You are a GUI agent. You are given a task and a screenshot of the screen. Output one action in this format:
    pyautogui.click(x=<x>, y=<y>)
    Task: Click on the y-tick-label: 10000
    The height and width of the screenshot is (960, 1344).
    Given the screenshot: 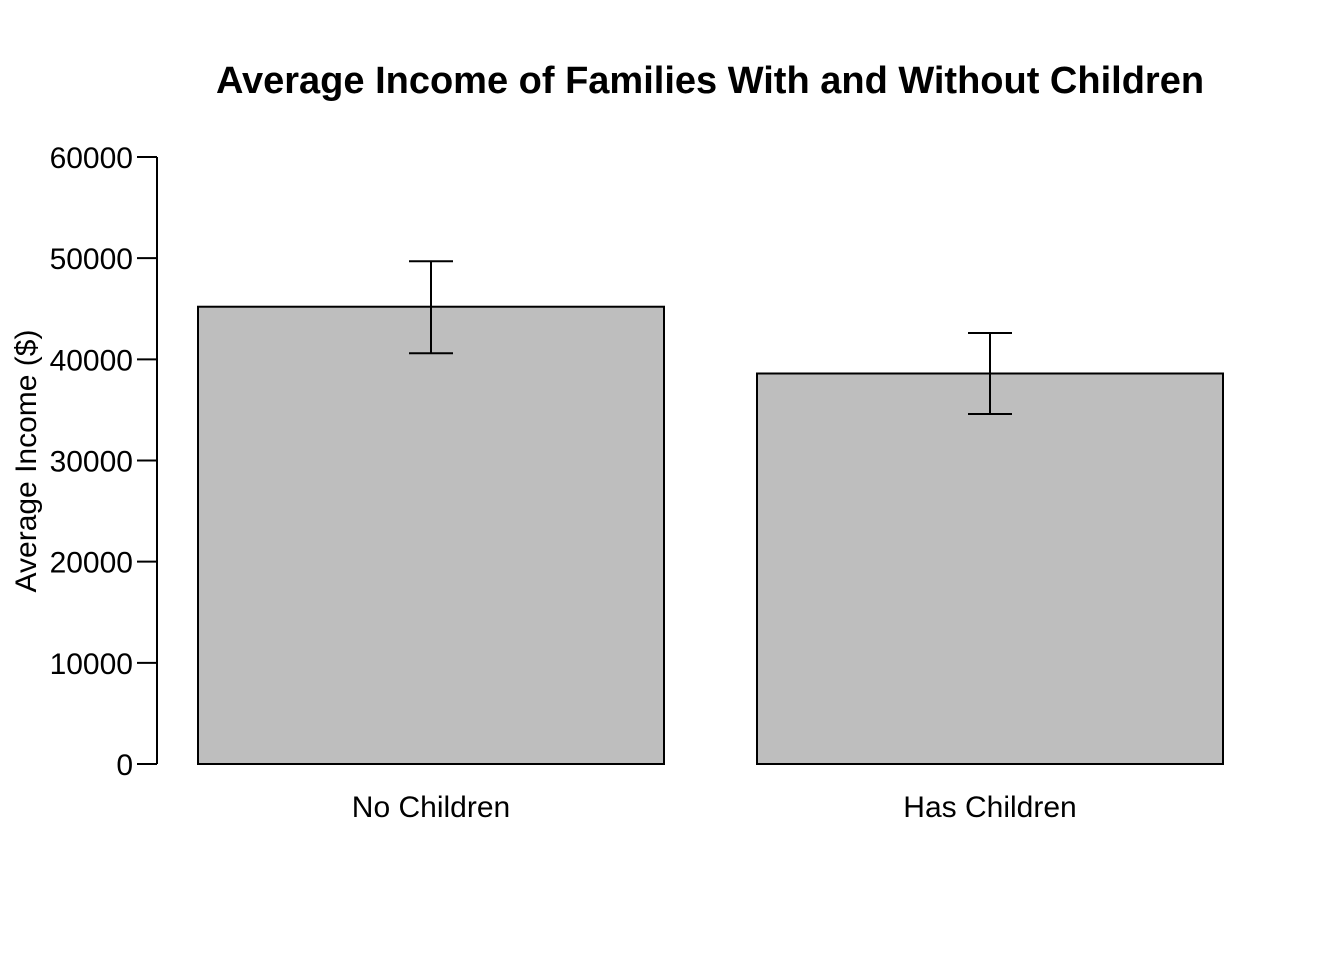 What is the action you would take?
    pyautogui.click(x=91, y=664)
    